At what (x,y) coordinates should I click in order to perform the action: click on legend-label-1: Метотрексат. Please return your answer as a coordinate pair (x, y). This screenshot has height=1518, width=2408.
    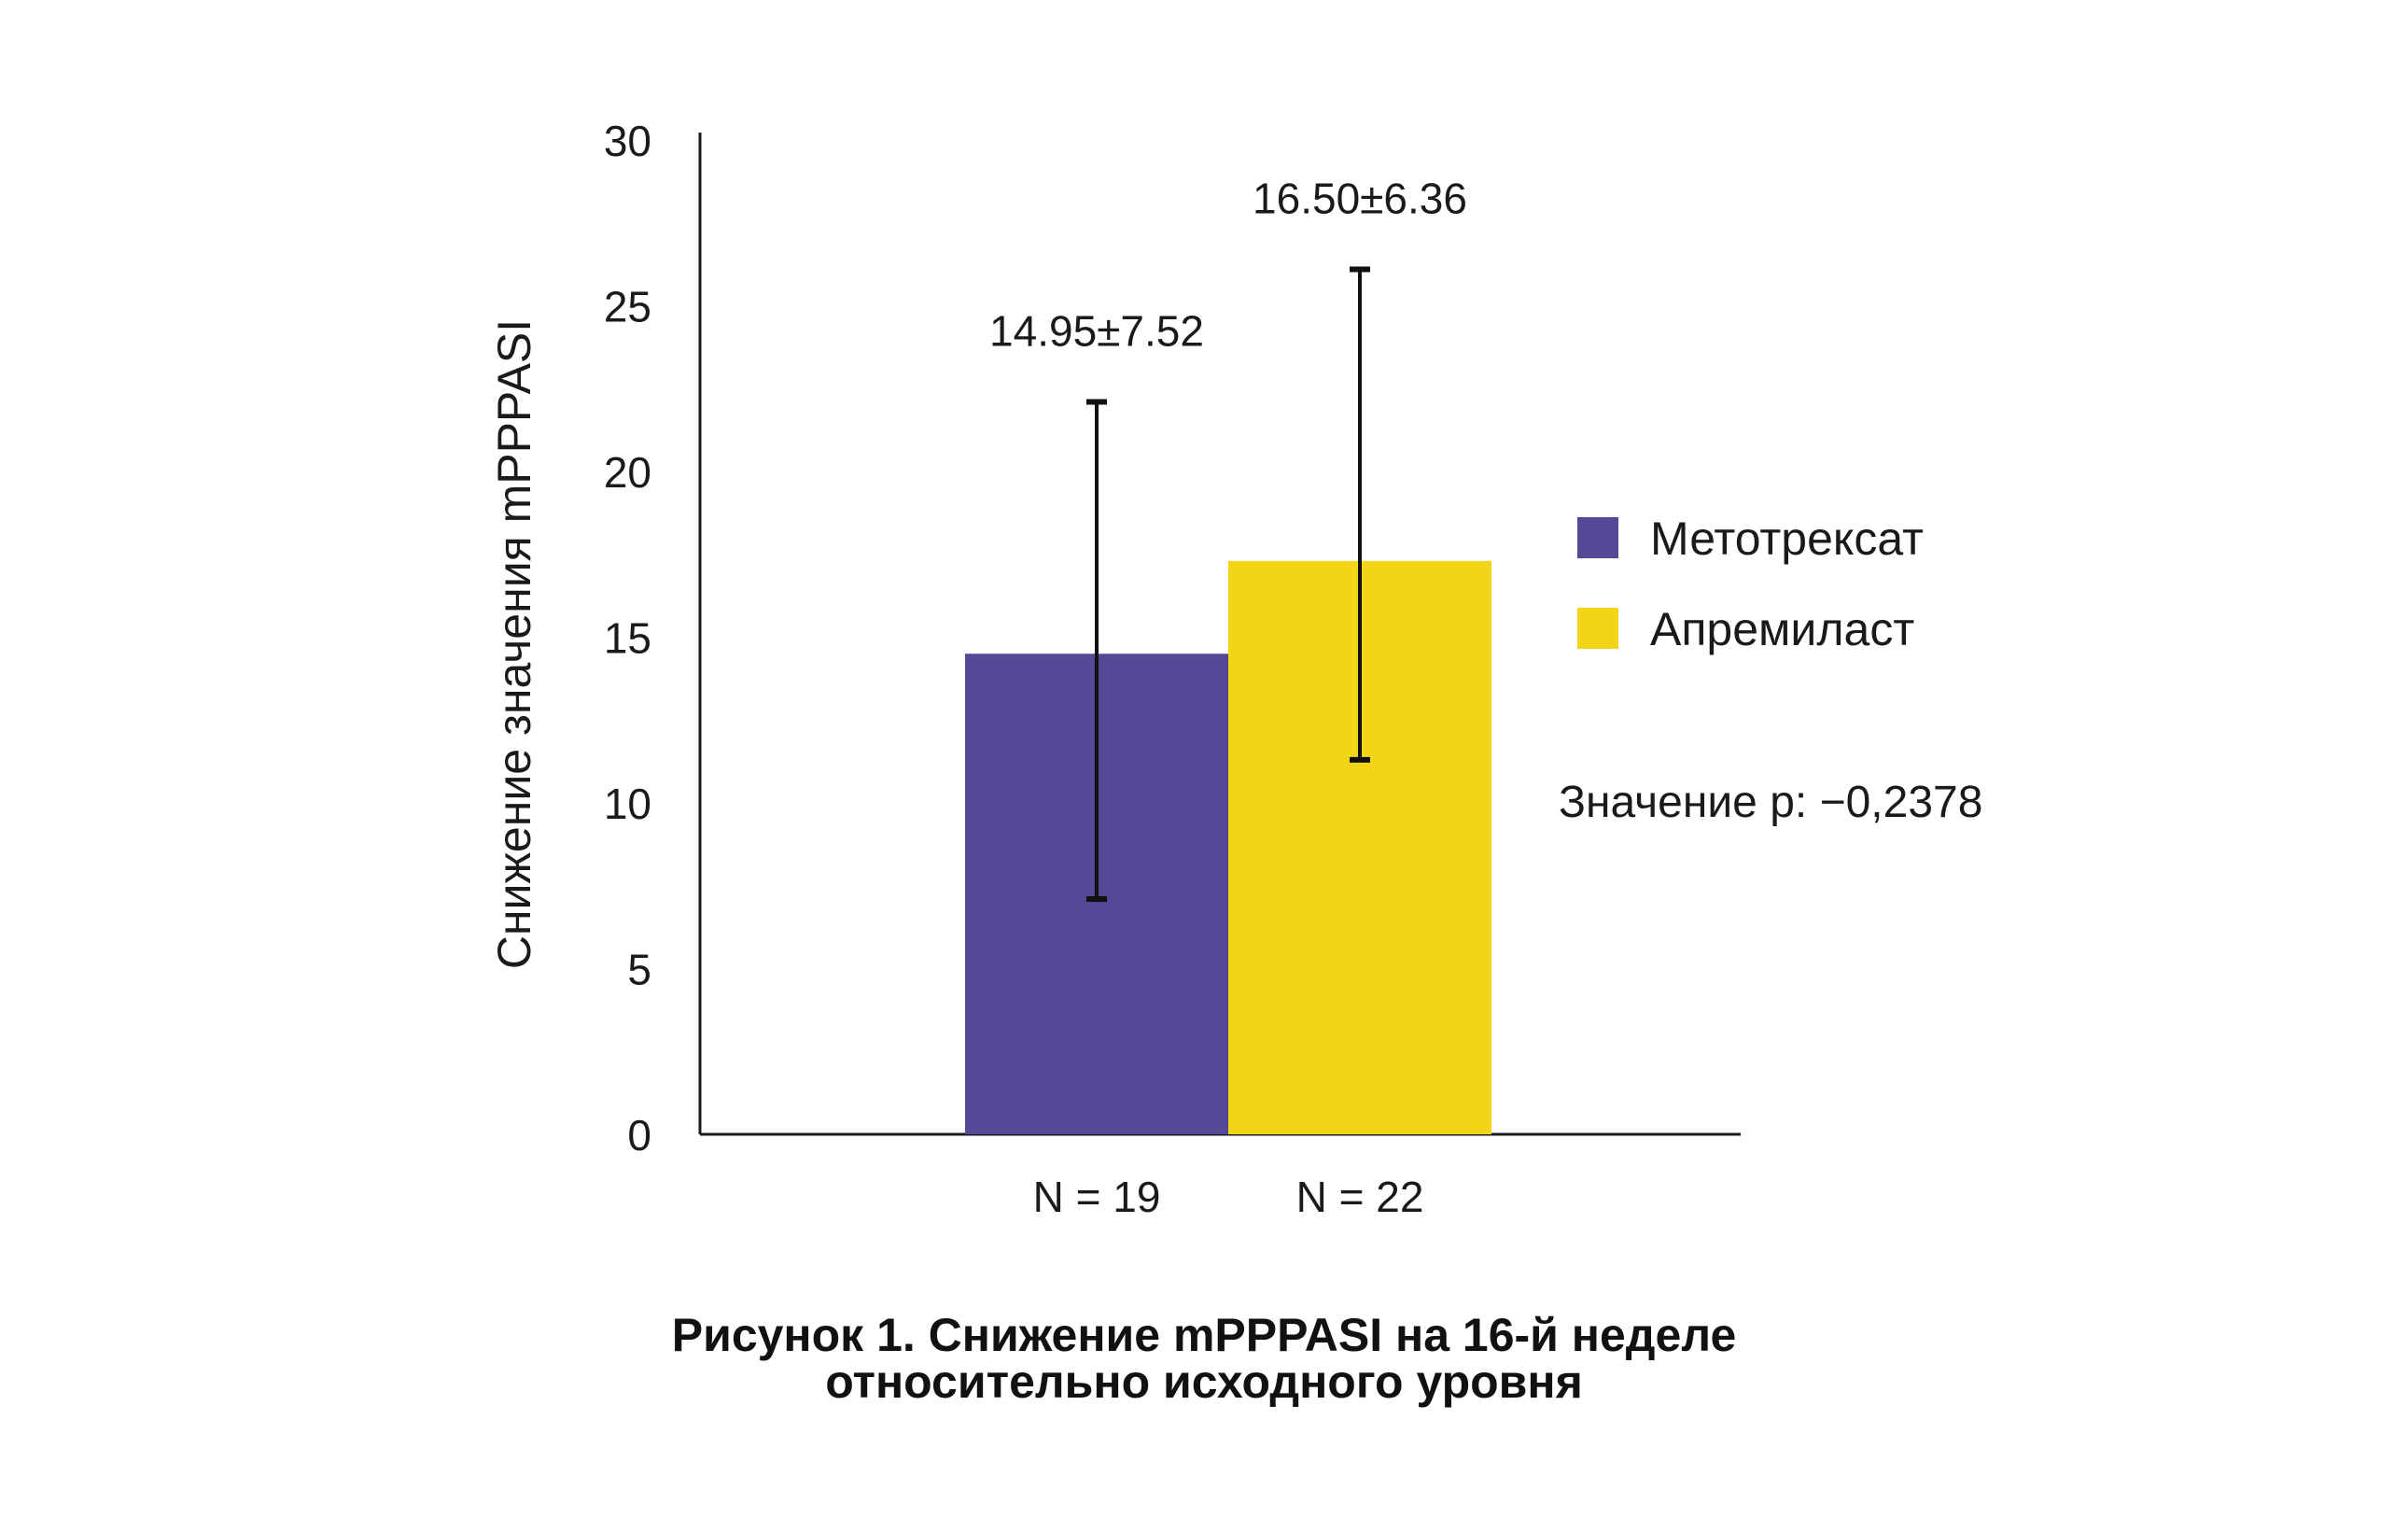
    Looking at the image, I should click on (1787, 539).